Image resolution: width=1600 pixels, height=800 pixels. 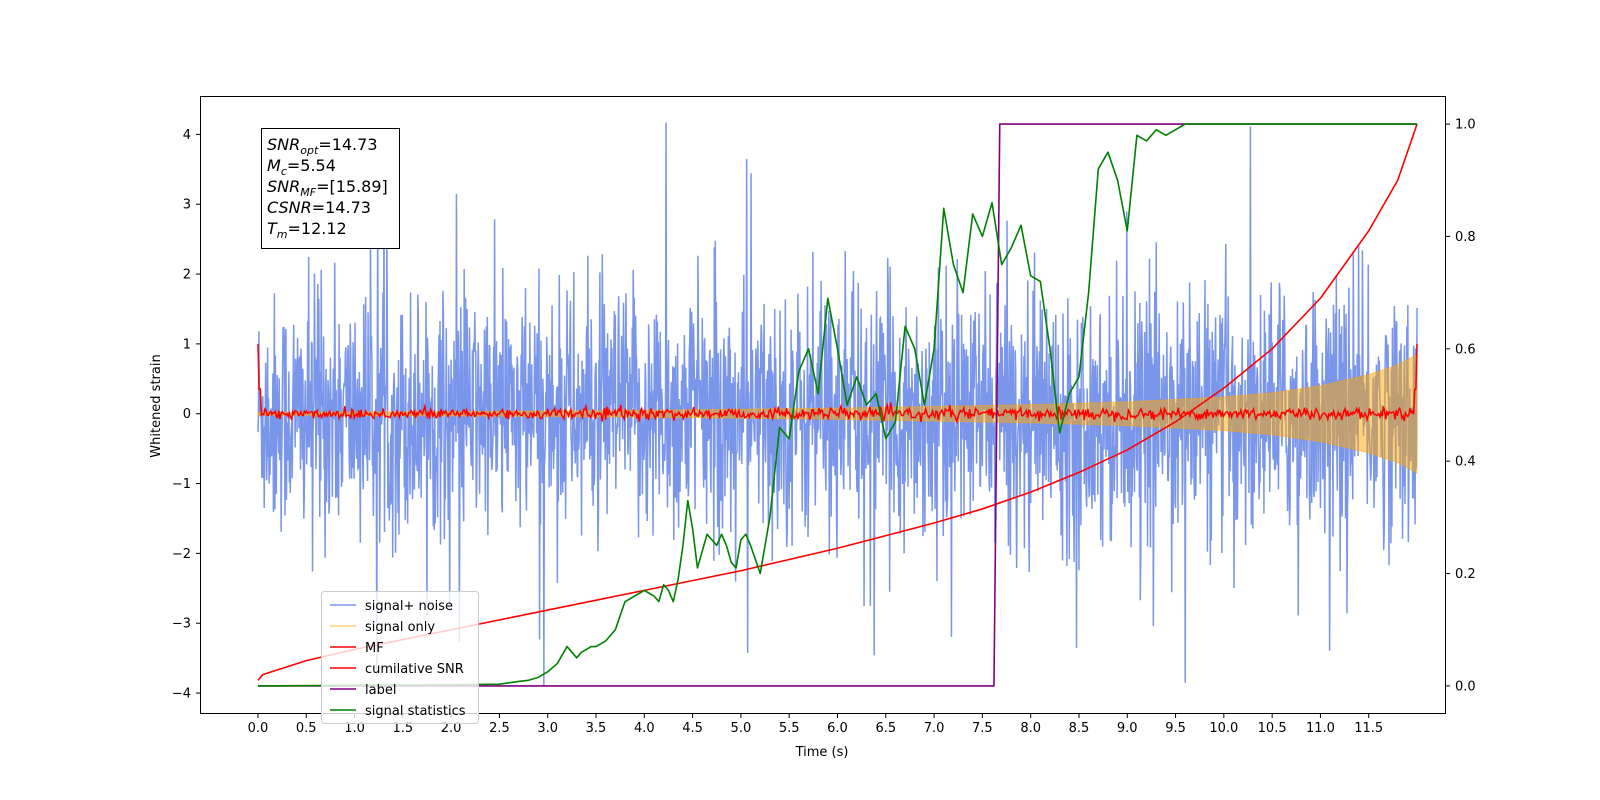 I want to click on y-tick-label: −1, so click(x=181, y=484).